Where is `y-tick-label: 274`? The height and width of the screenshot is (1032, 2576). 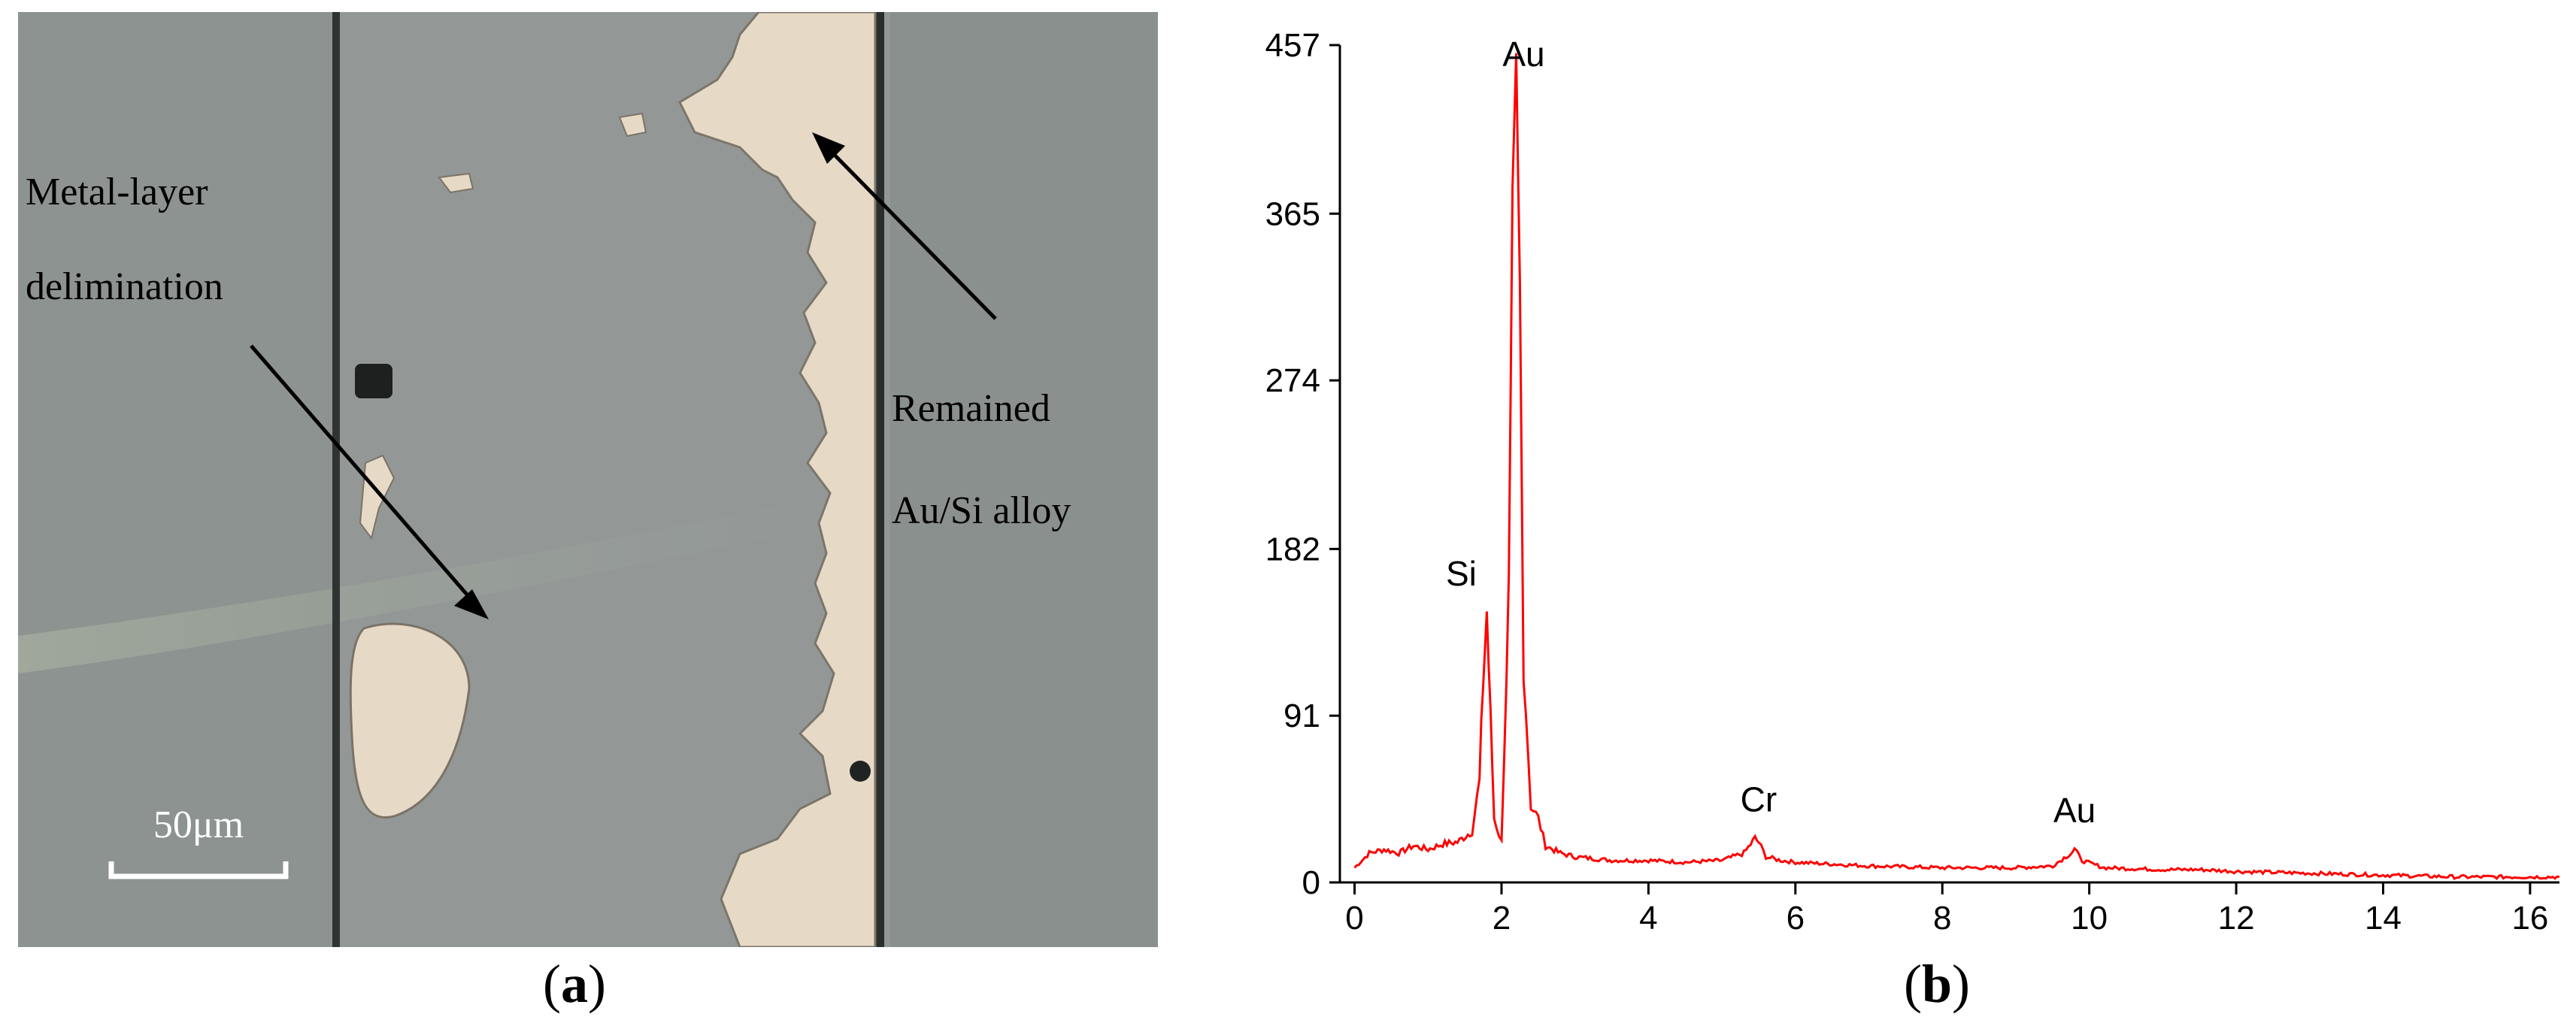 y-tick-label: 274 is located at coordinates (1292, 380).